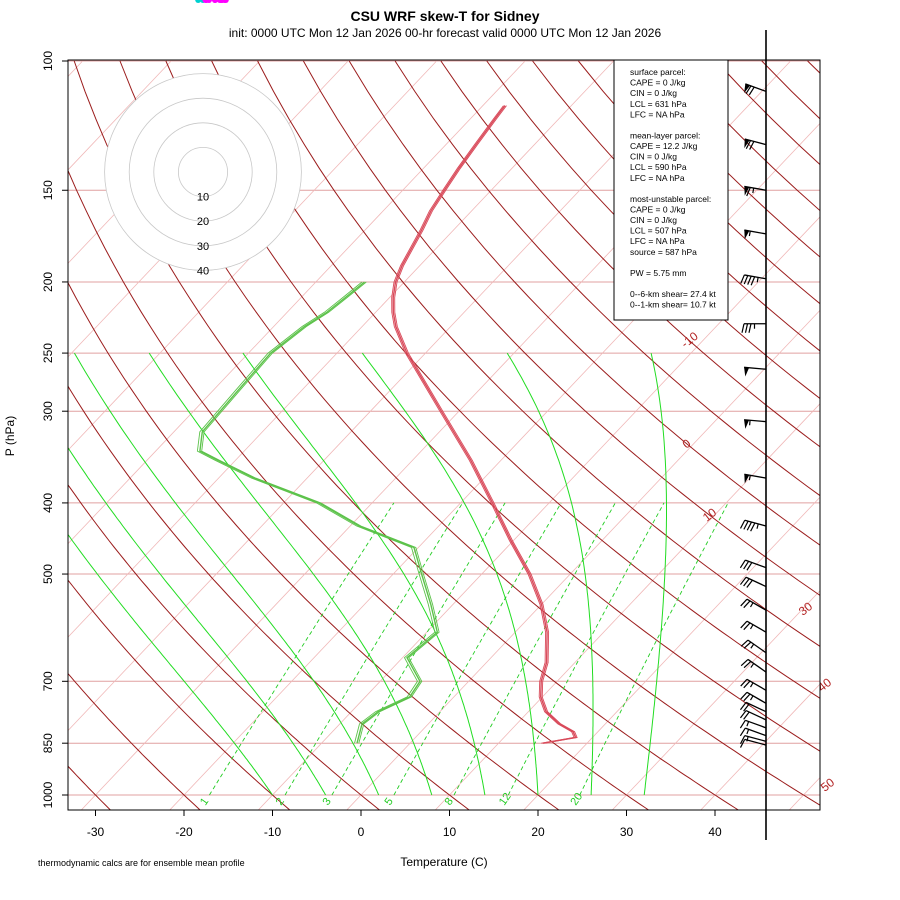  Describe the element at coordinates (673, 304) in the screenshot. I see `stats-line: 0--1-km shear= 10.7 kt` at that location.